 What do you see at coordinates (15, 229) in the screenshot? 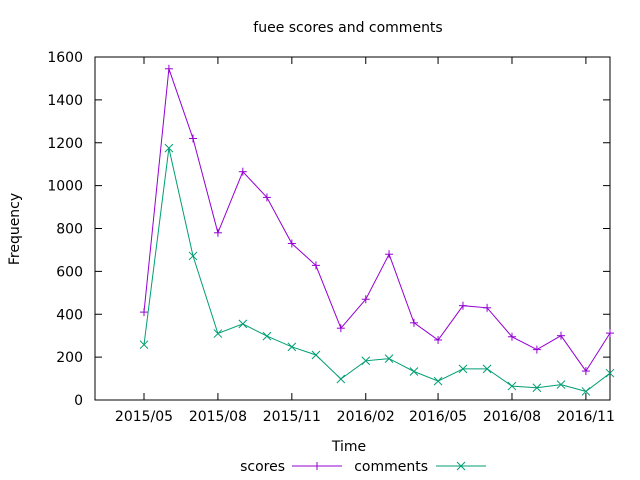
I see `y-axis-label: Frequency` at bounding box center [15, 229].